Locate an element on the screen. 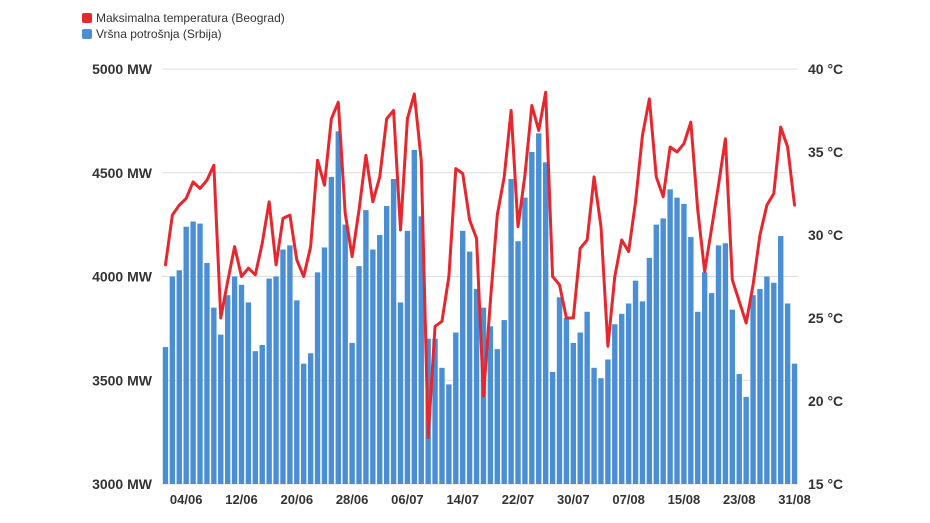 Image resolution: width=930 pixels, height=523 pixels. left-axis-tick-label: 4000 MW is located at coordinates (122, 277).